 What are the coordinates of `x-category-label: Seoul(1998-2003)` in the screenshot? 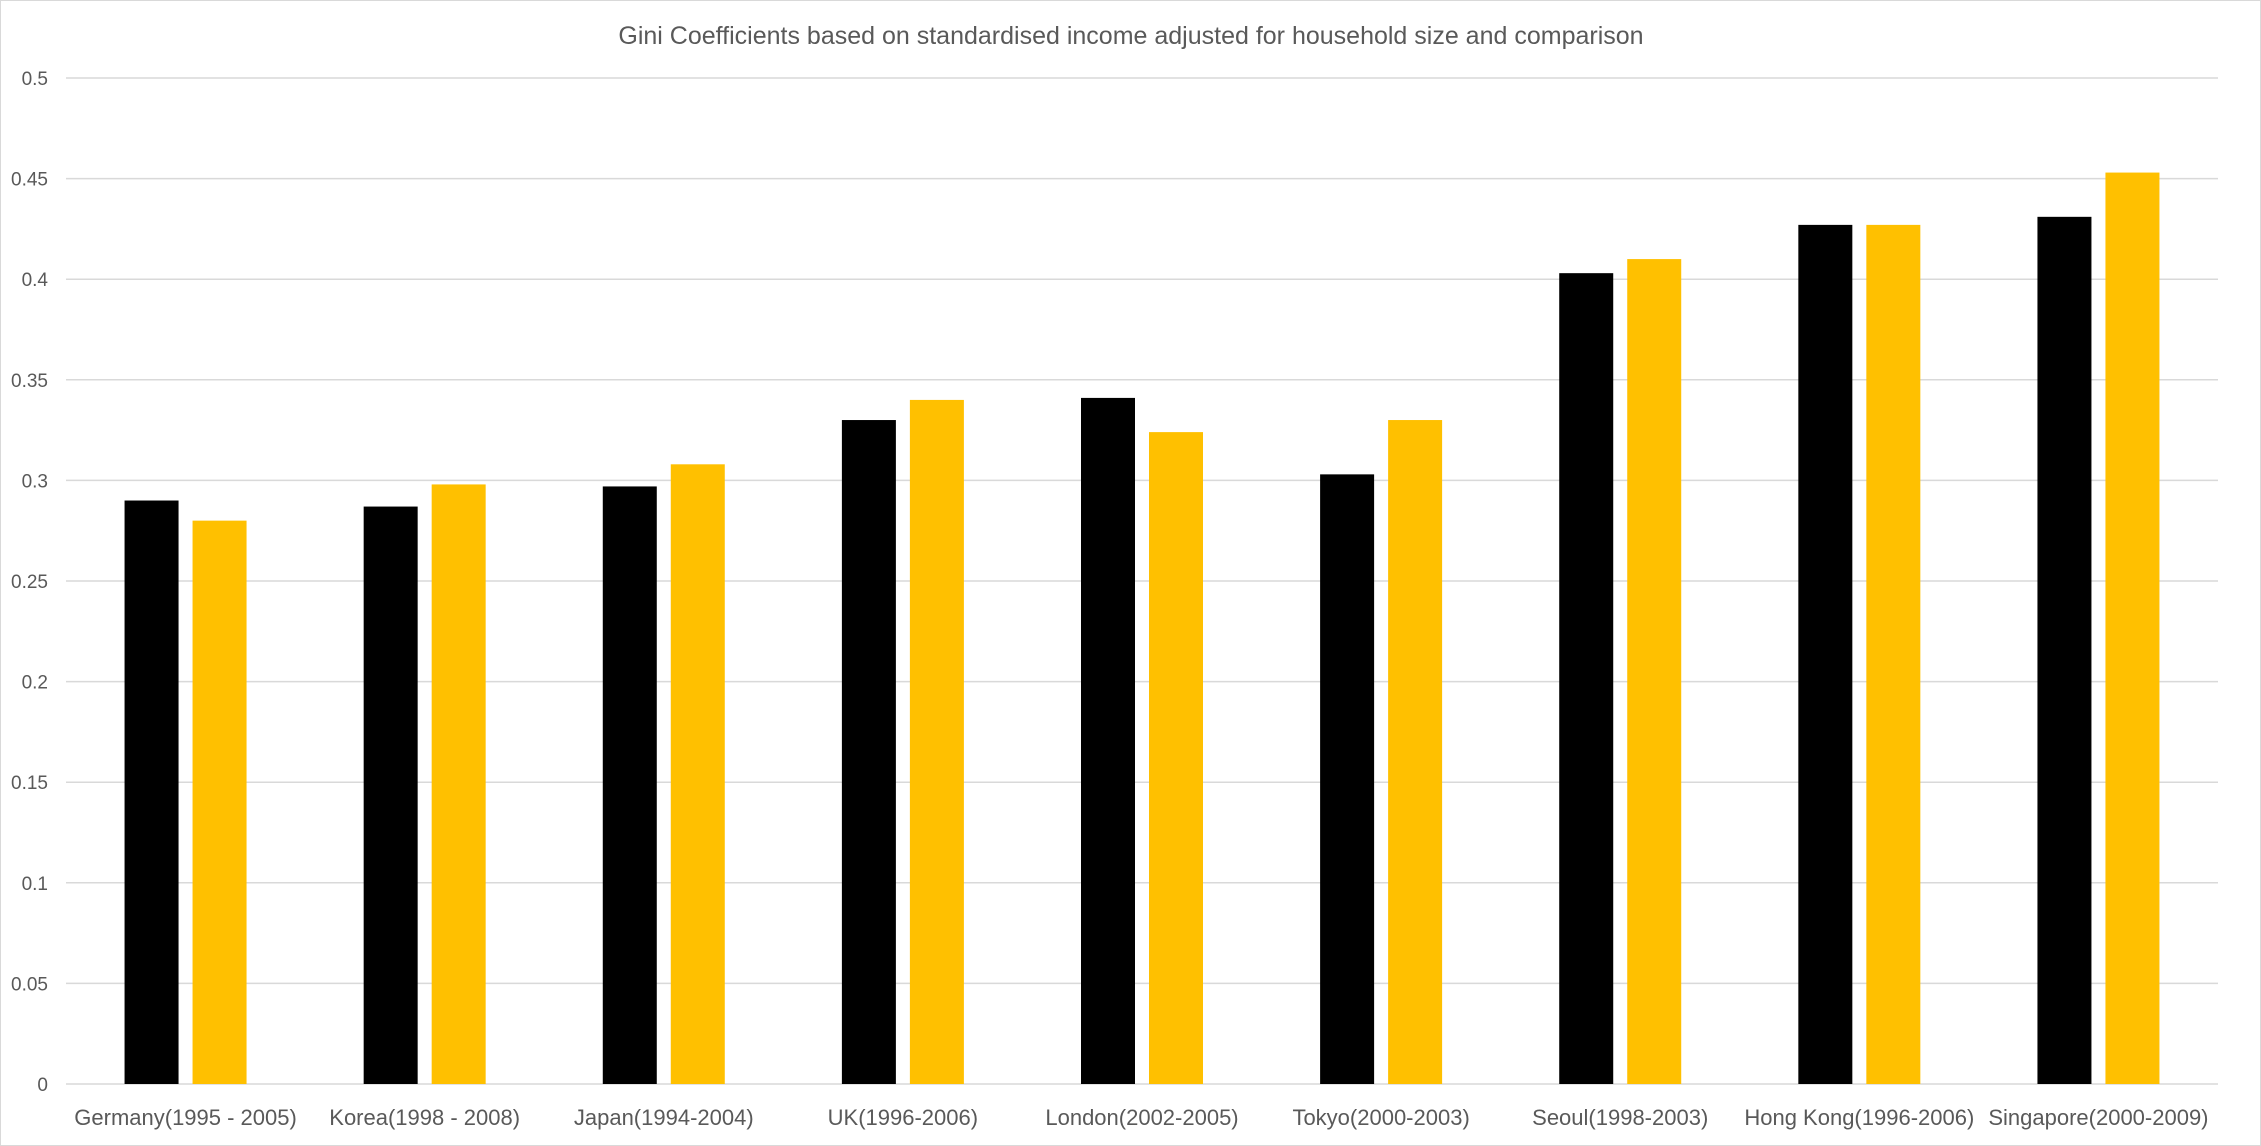 It's located at (1620, 1117).